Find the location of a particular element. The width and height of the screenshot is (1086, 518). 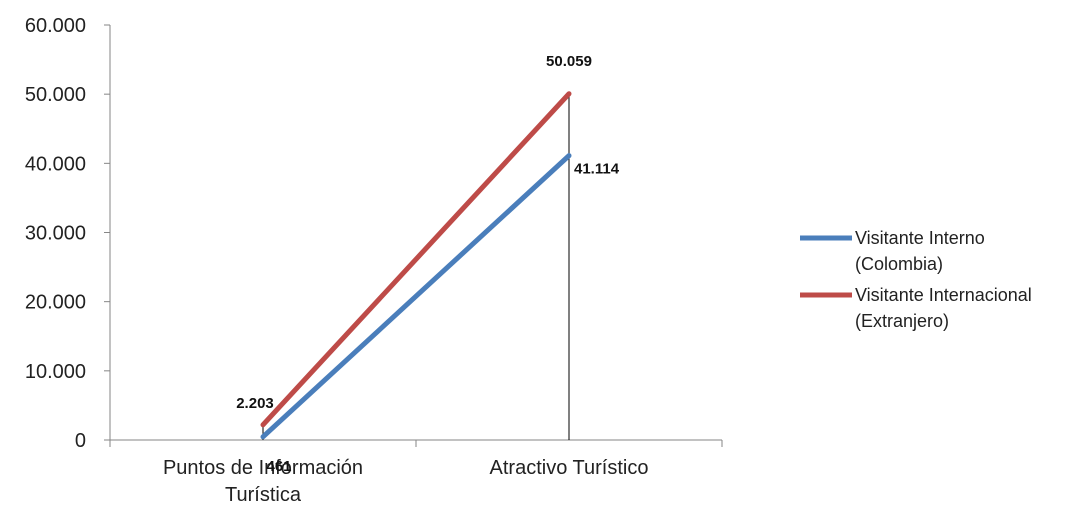

y-tick-label: 20.000 is located at coordinates (55, 303).